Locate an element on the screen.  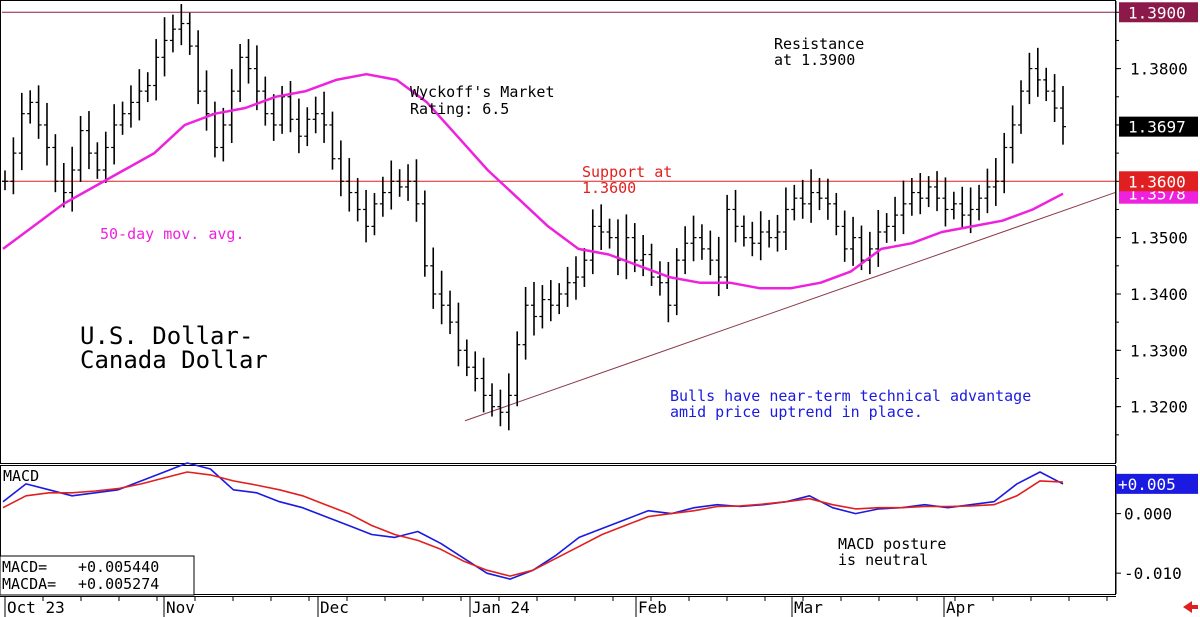
rating-line-1: Wyckoff's Market is located at coordinates (482, 92).